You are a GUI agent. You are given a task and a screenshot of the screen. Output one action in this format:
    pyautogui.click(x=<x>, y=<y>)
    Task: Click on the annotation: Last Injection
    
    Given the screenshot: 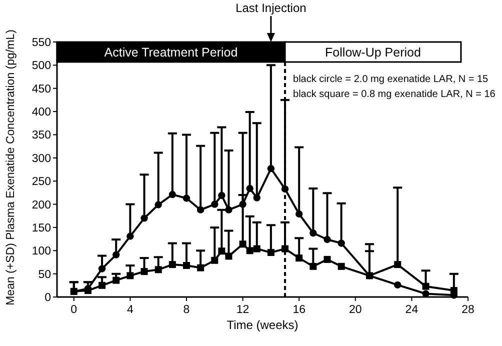 What is the action you would take?
    pyautogui.click(x=271, y=8)
    